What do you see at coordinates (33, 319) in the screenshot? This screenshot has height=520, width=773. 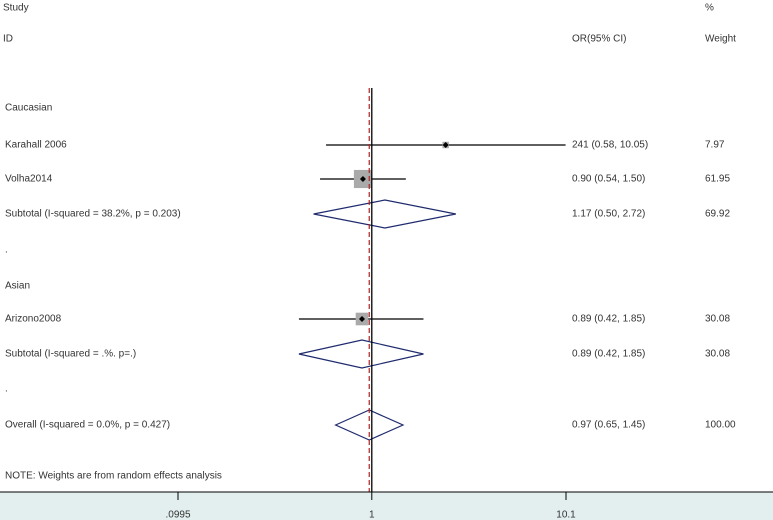 I see `row-label: Arizono2008` at bounding box center [33, 319].